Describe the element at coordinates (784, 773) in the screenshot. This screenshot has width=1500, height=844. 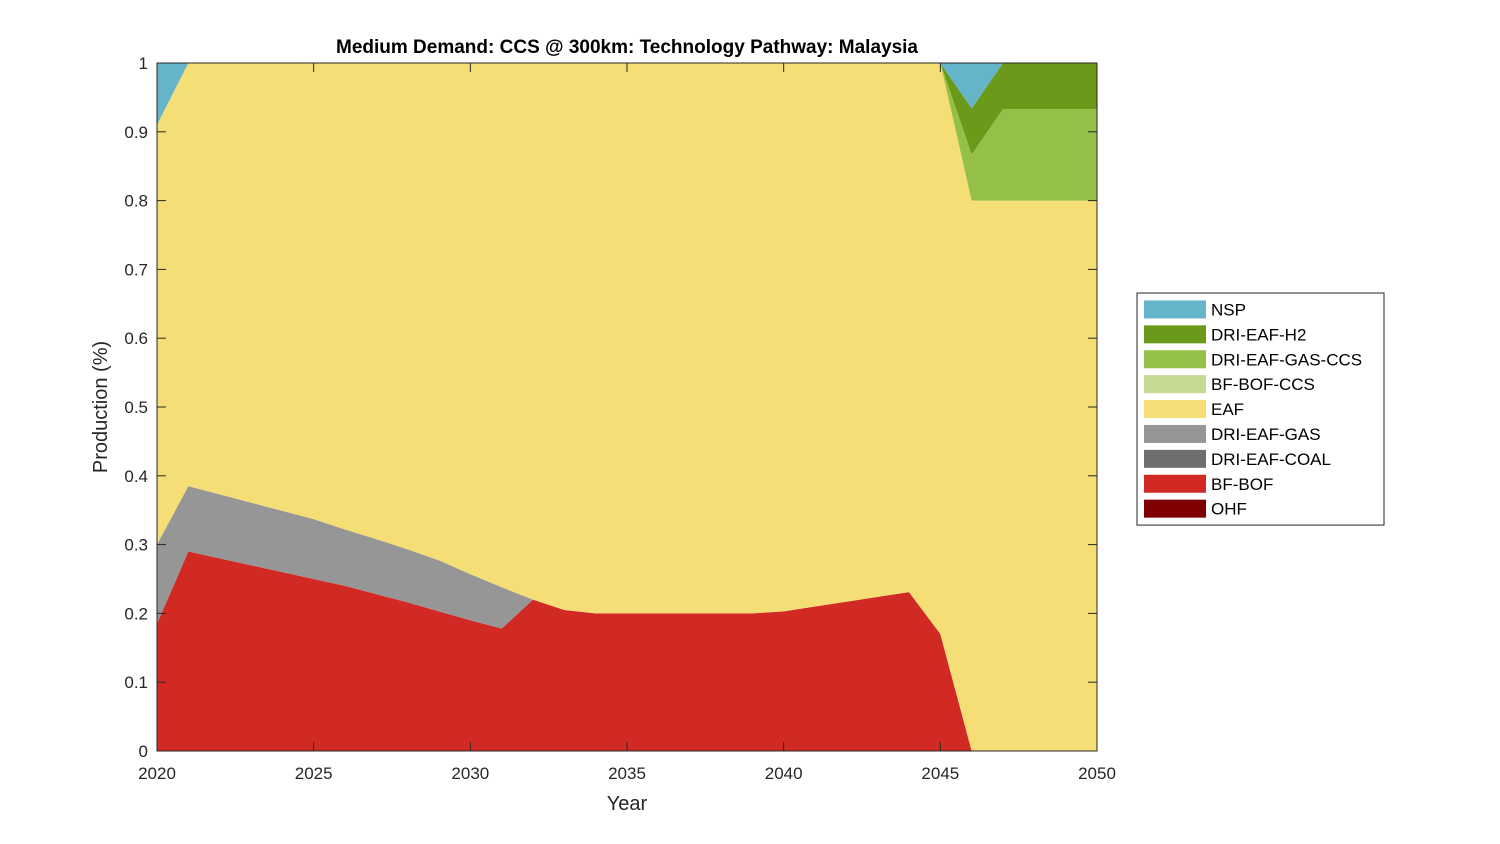
I see `x-tick-label: 2040` at that location.